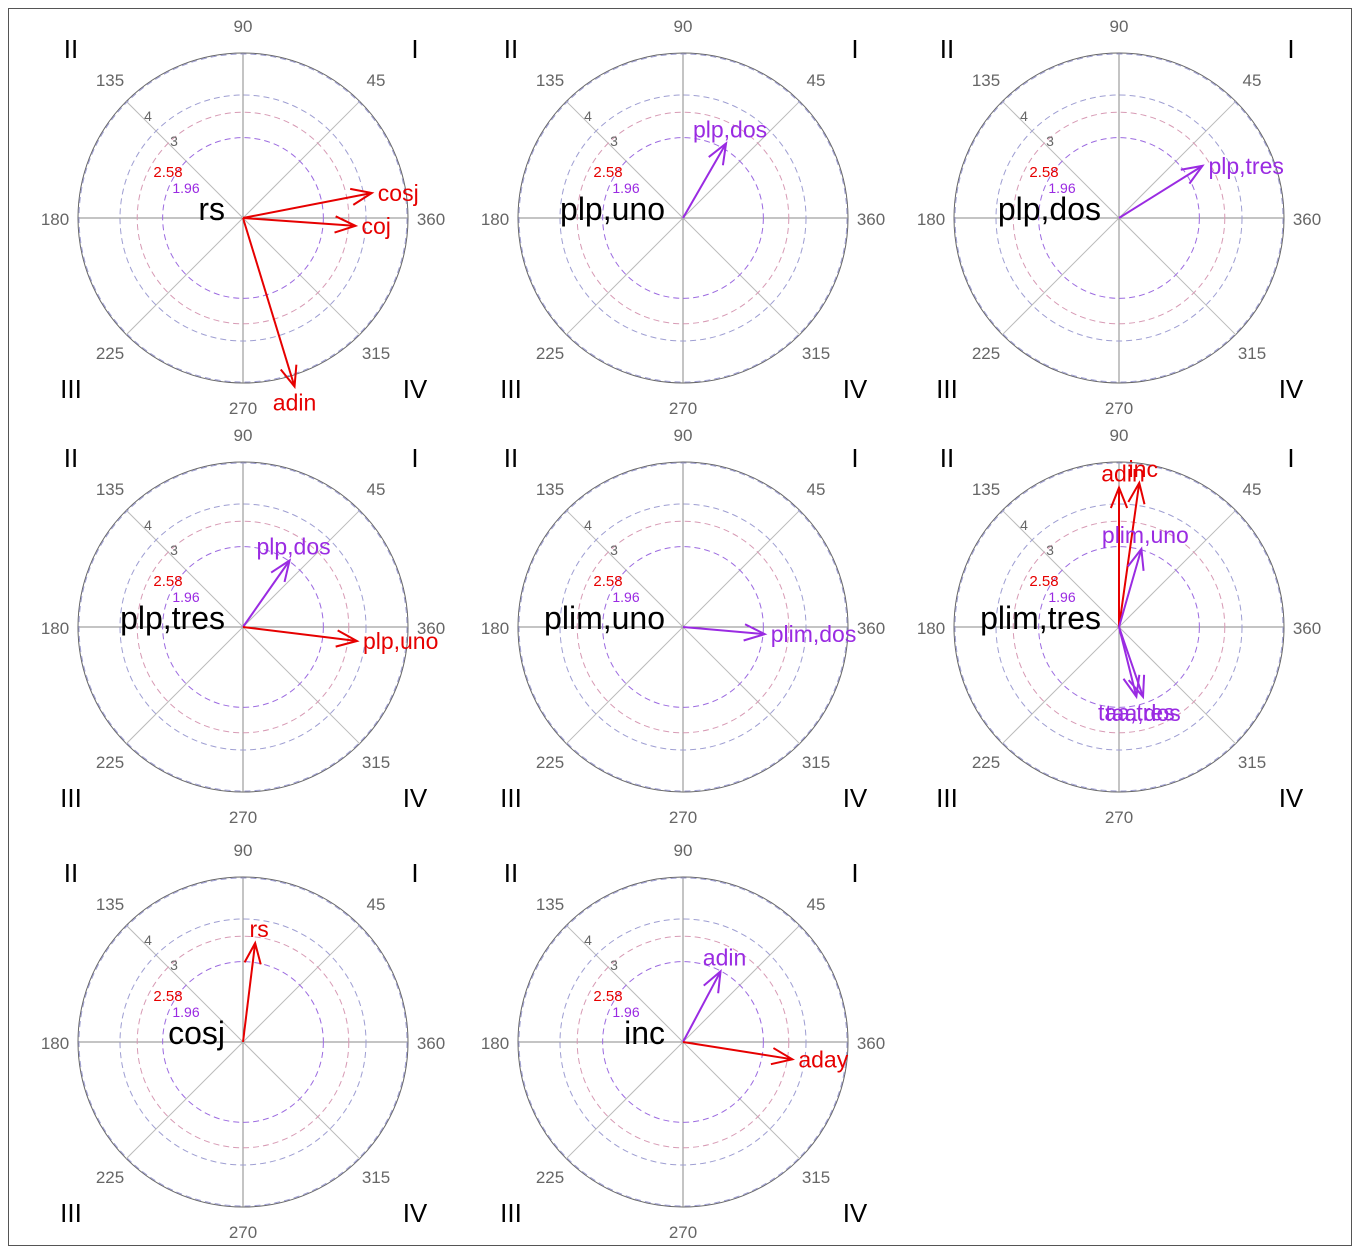 Image resolution: width=1360 pixels, height=1250 pixels. I want to click on focal-label: plim,uno, so click(604, 618).